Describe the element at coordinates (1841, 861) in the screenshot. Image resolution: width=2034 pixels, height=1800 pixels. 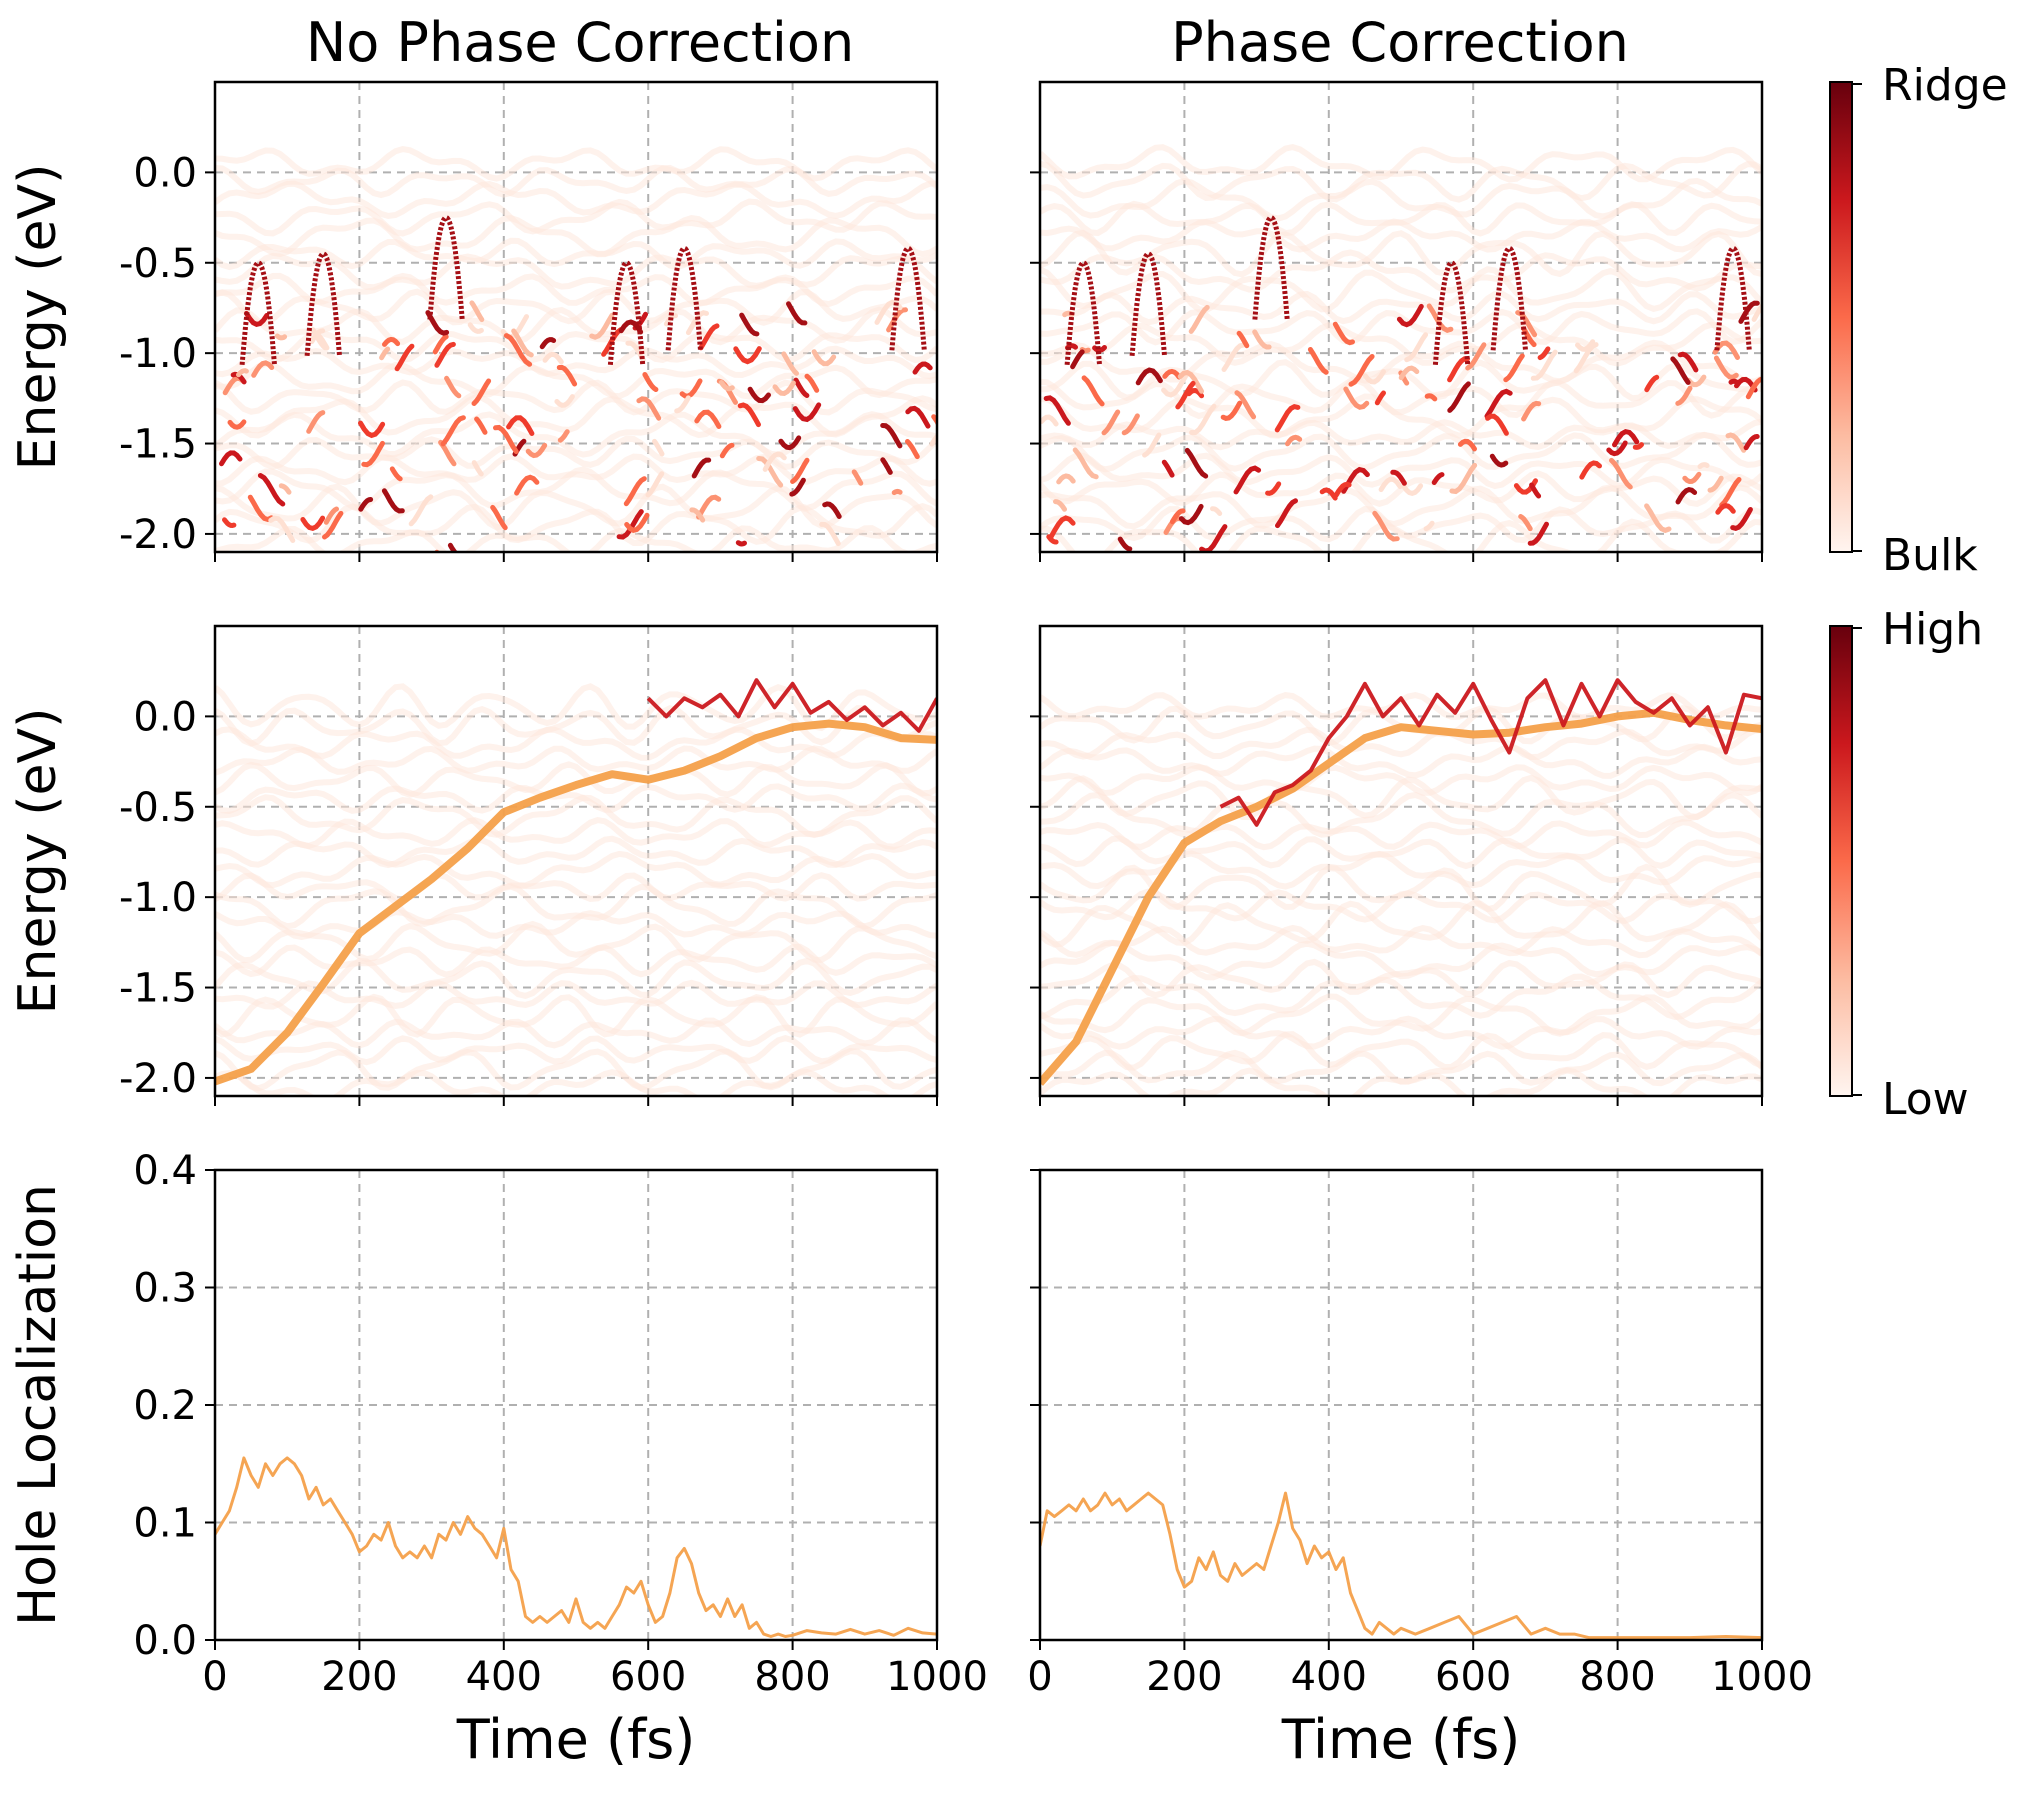
I see `colorbar-population-gradient` at that location.